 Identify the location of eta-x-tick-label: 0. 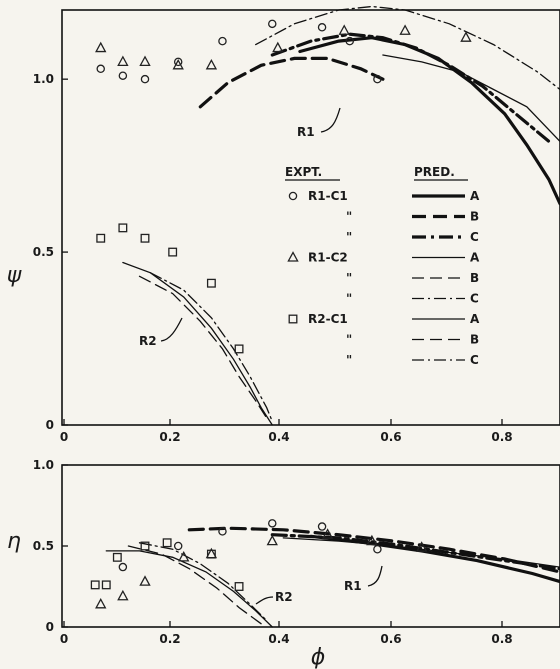
(64, 639).